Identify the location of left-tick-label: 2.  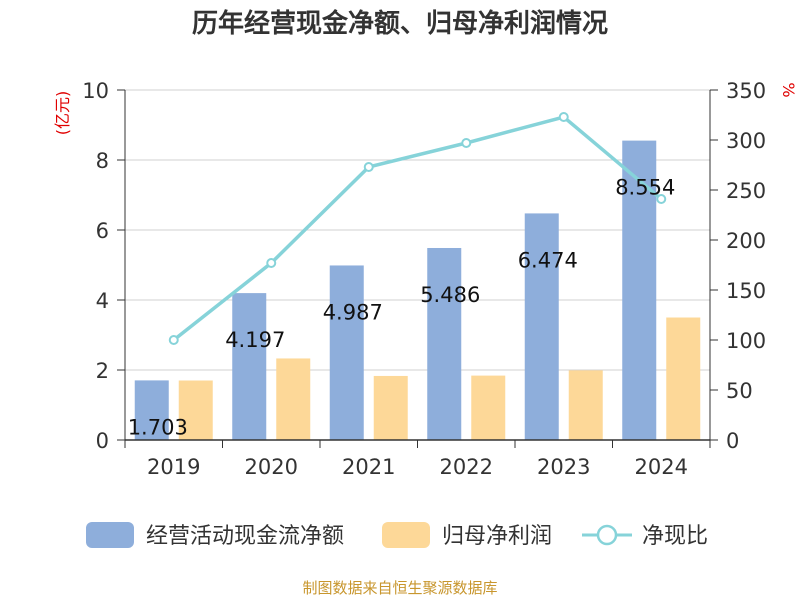
(102, 371).